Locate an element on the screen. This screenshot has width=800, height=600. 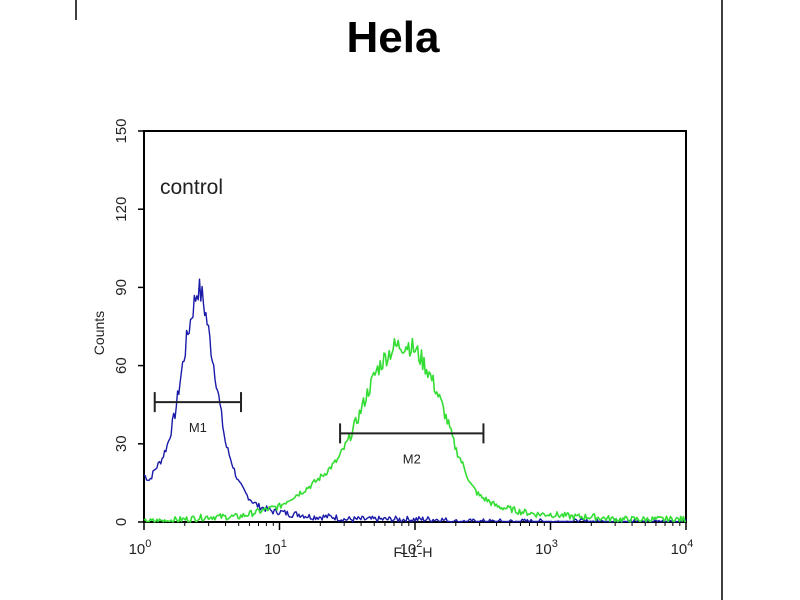
y-tick-label: 0 is located at coordinates (121, 522).